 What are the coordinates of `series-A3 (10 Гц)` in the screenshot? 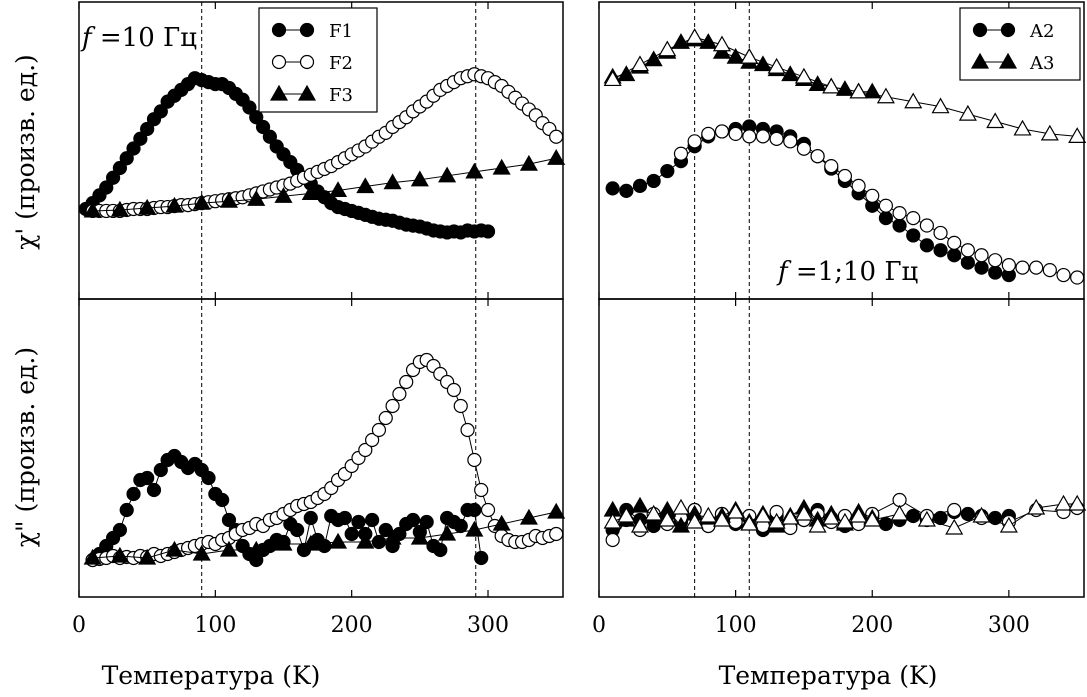 It's located at (845, 514).